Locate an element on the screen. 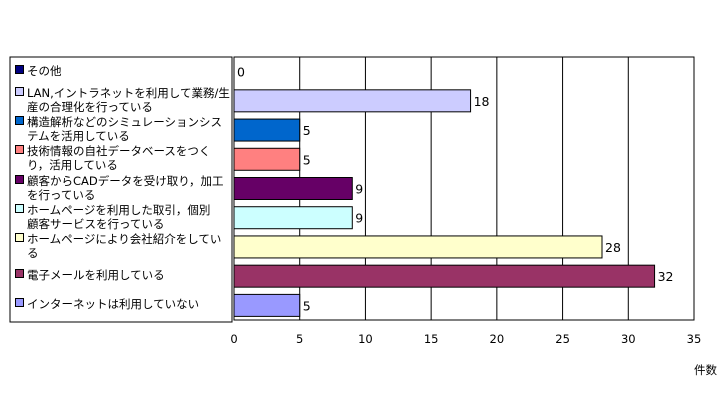  category-label-line: インターネットは利用していない is located at coordinates (122, 304).